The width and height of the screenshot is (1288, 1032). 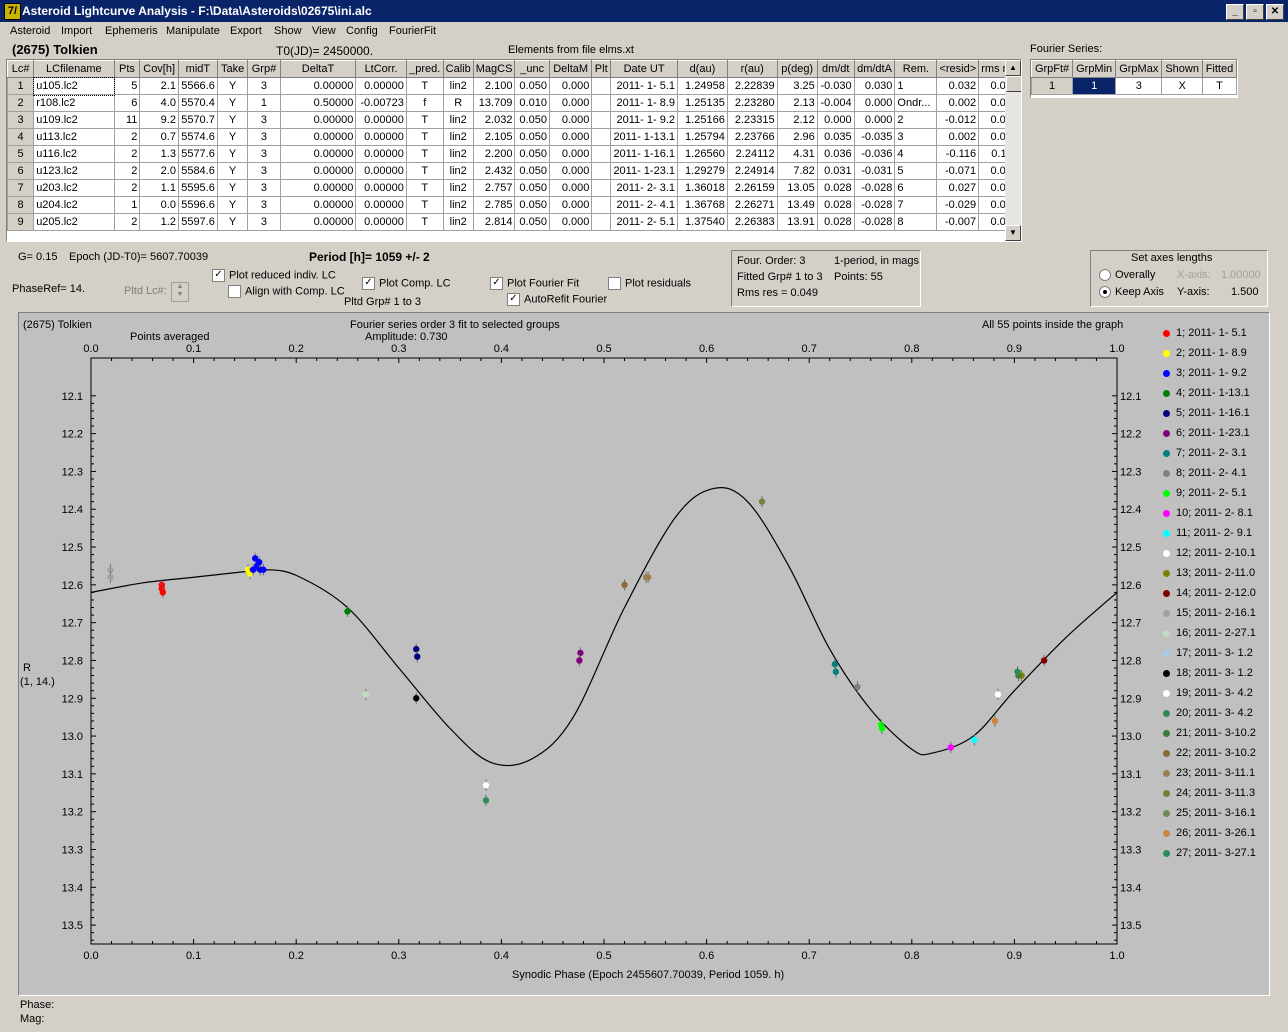 I want to click on grid-cell: 1.25794, so click(x=702, y=137).